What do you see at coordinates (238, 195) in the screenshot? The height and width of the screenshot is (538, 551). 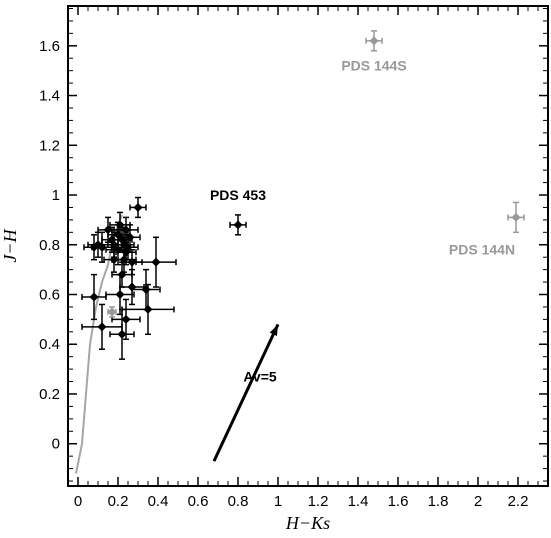 I see `annotation-label: PDS 453` at bounding box center [238, 195].